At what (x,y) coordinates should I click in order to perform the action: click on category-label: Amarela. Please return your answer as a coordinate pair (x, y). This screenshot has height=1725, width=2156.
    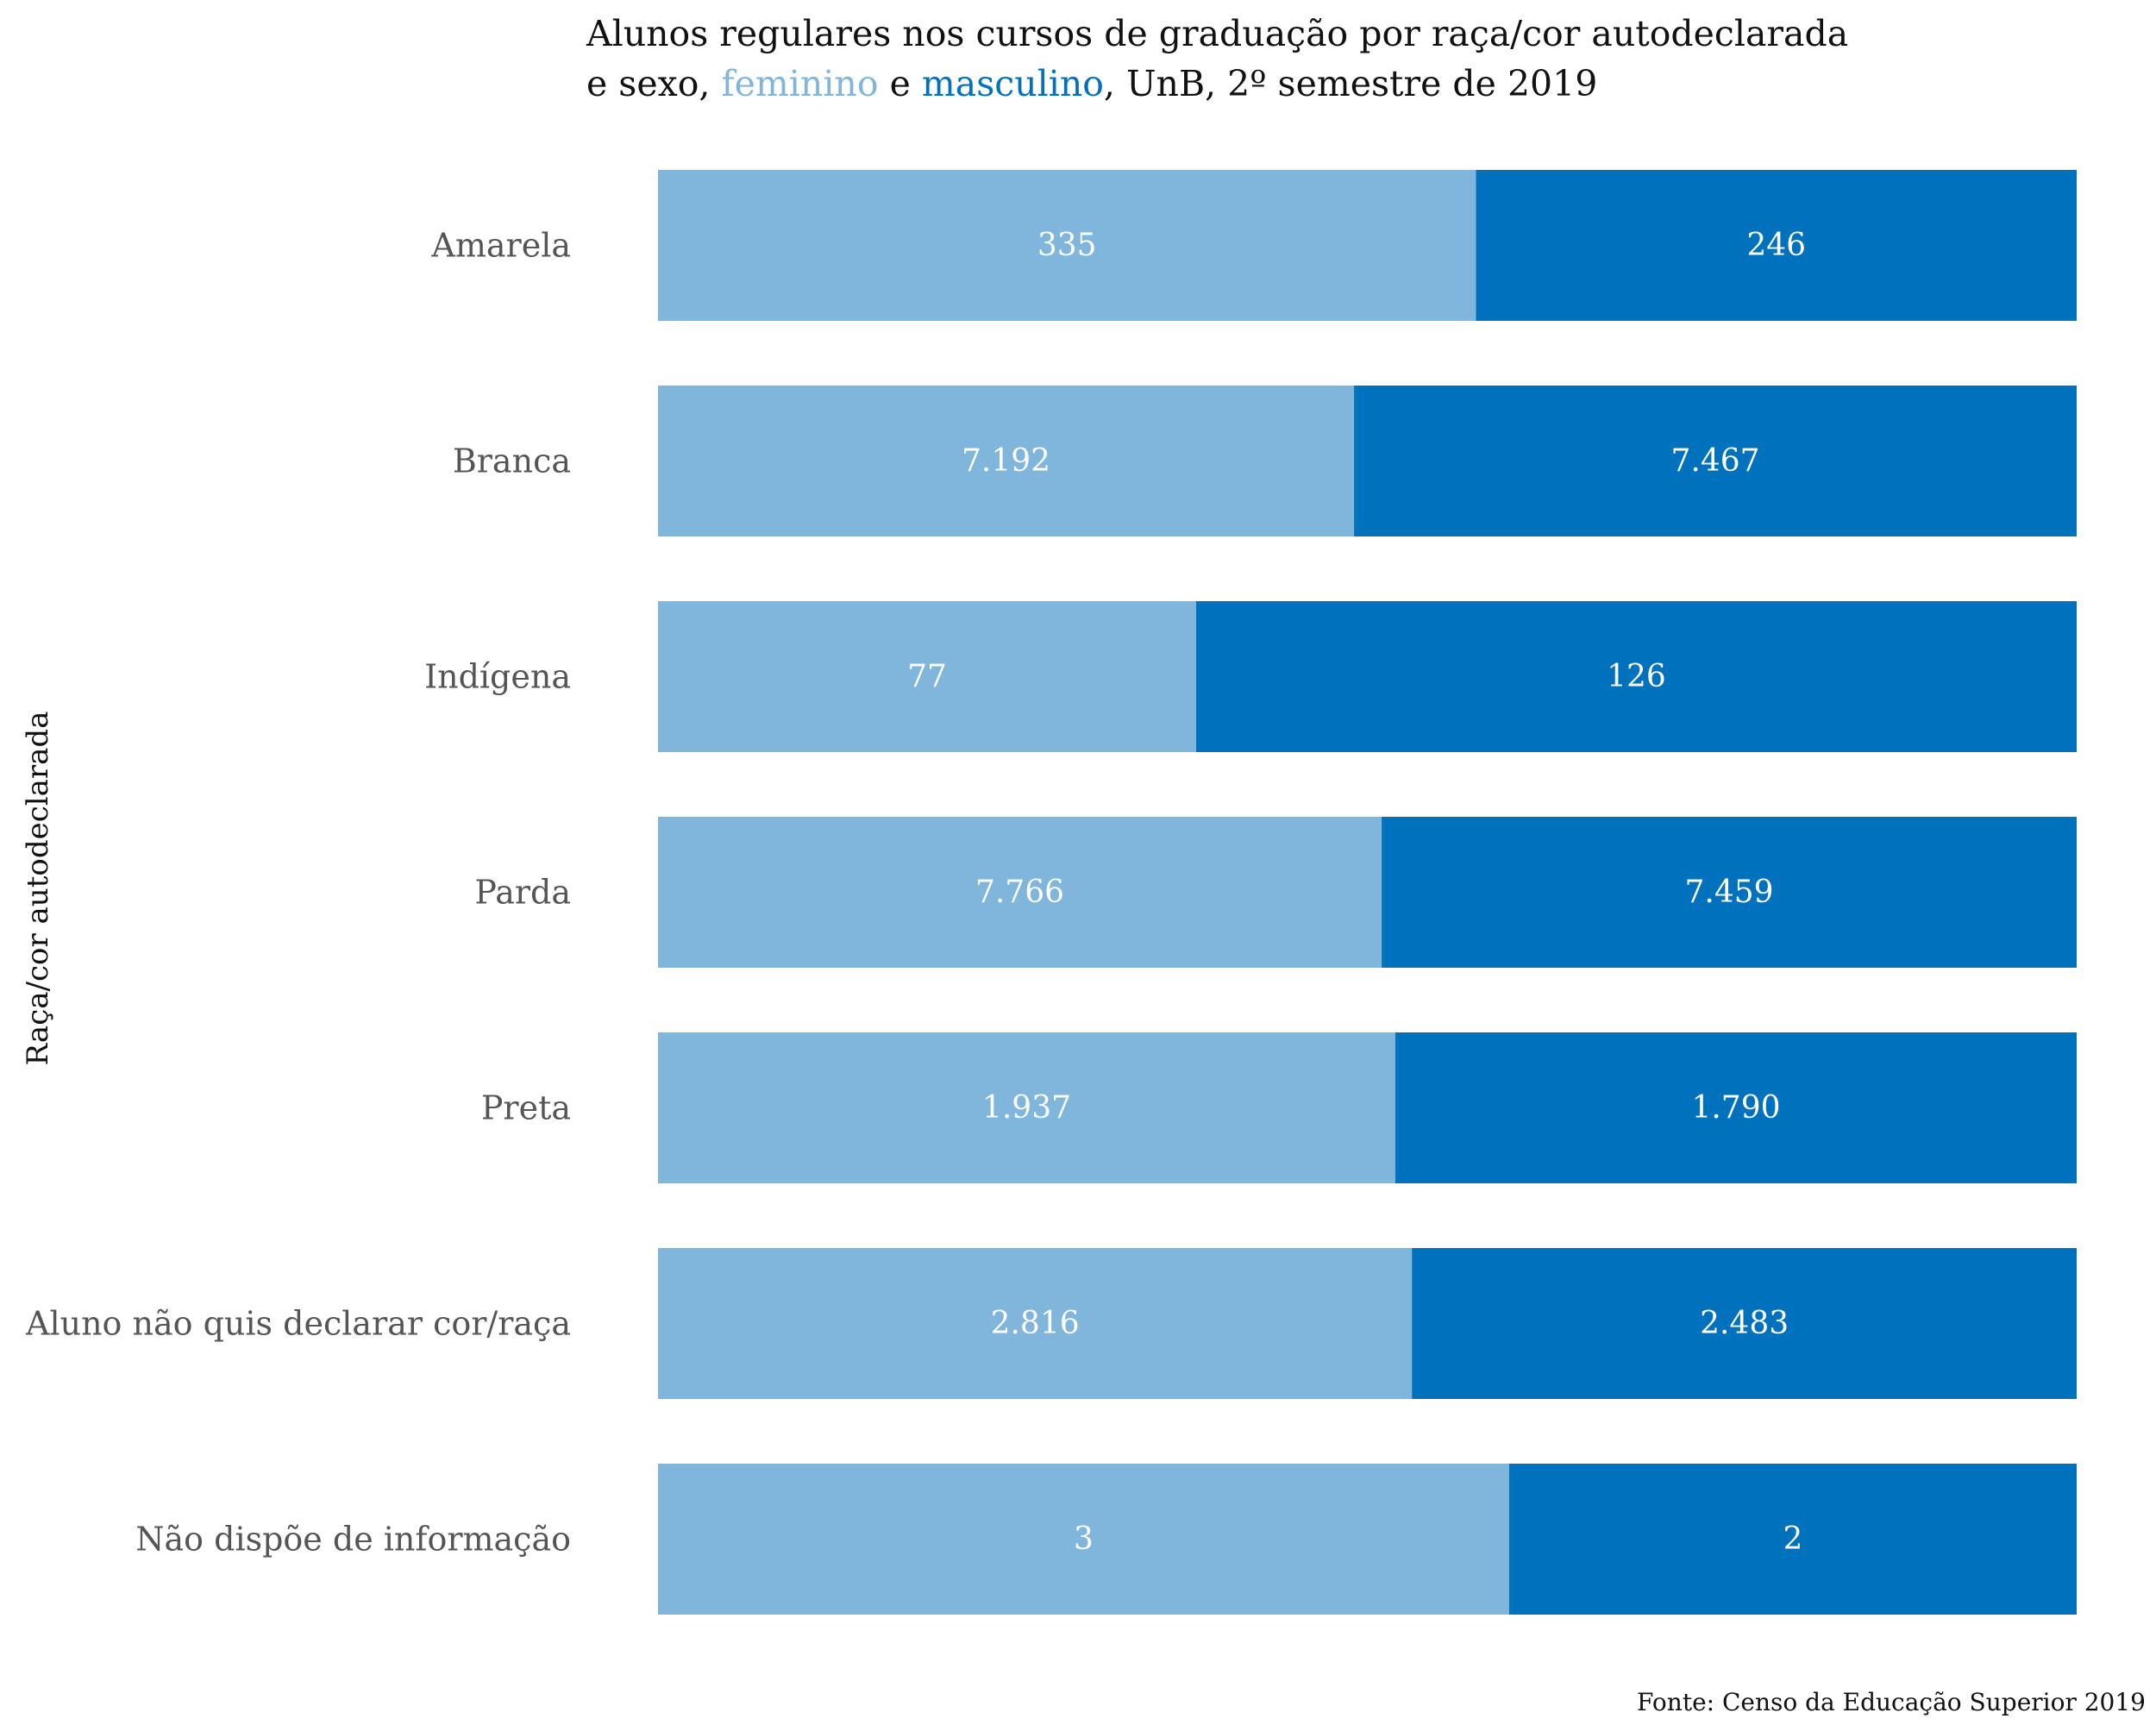
    Looking at the image, I should click on (500, 246).